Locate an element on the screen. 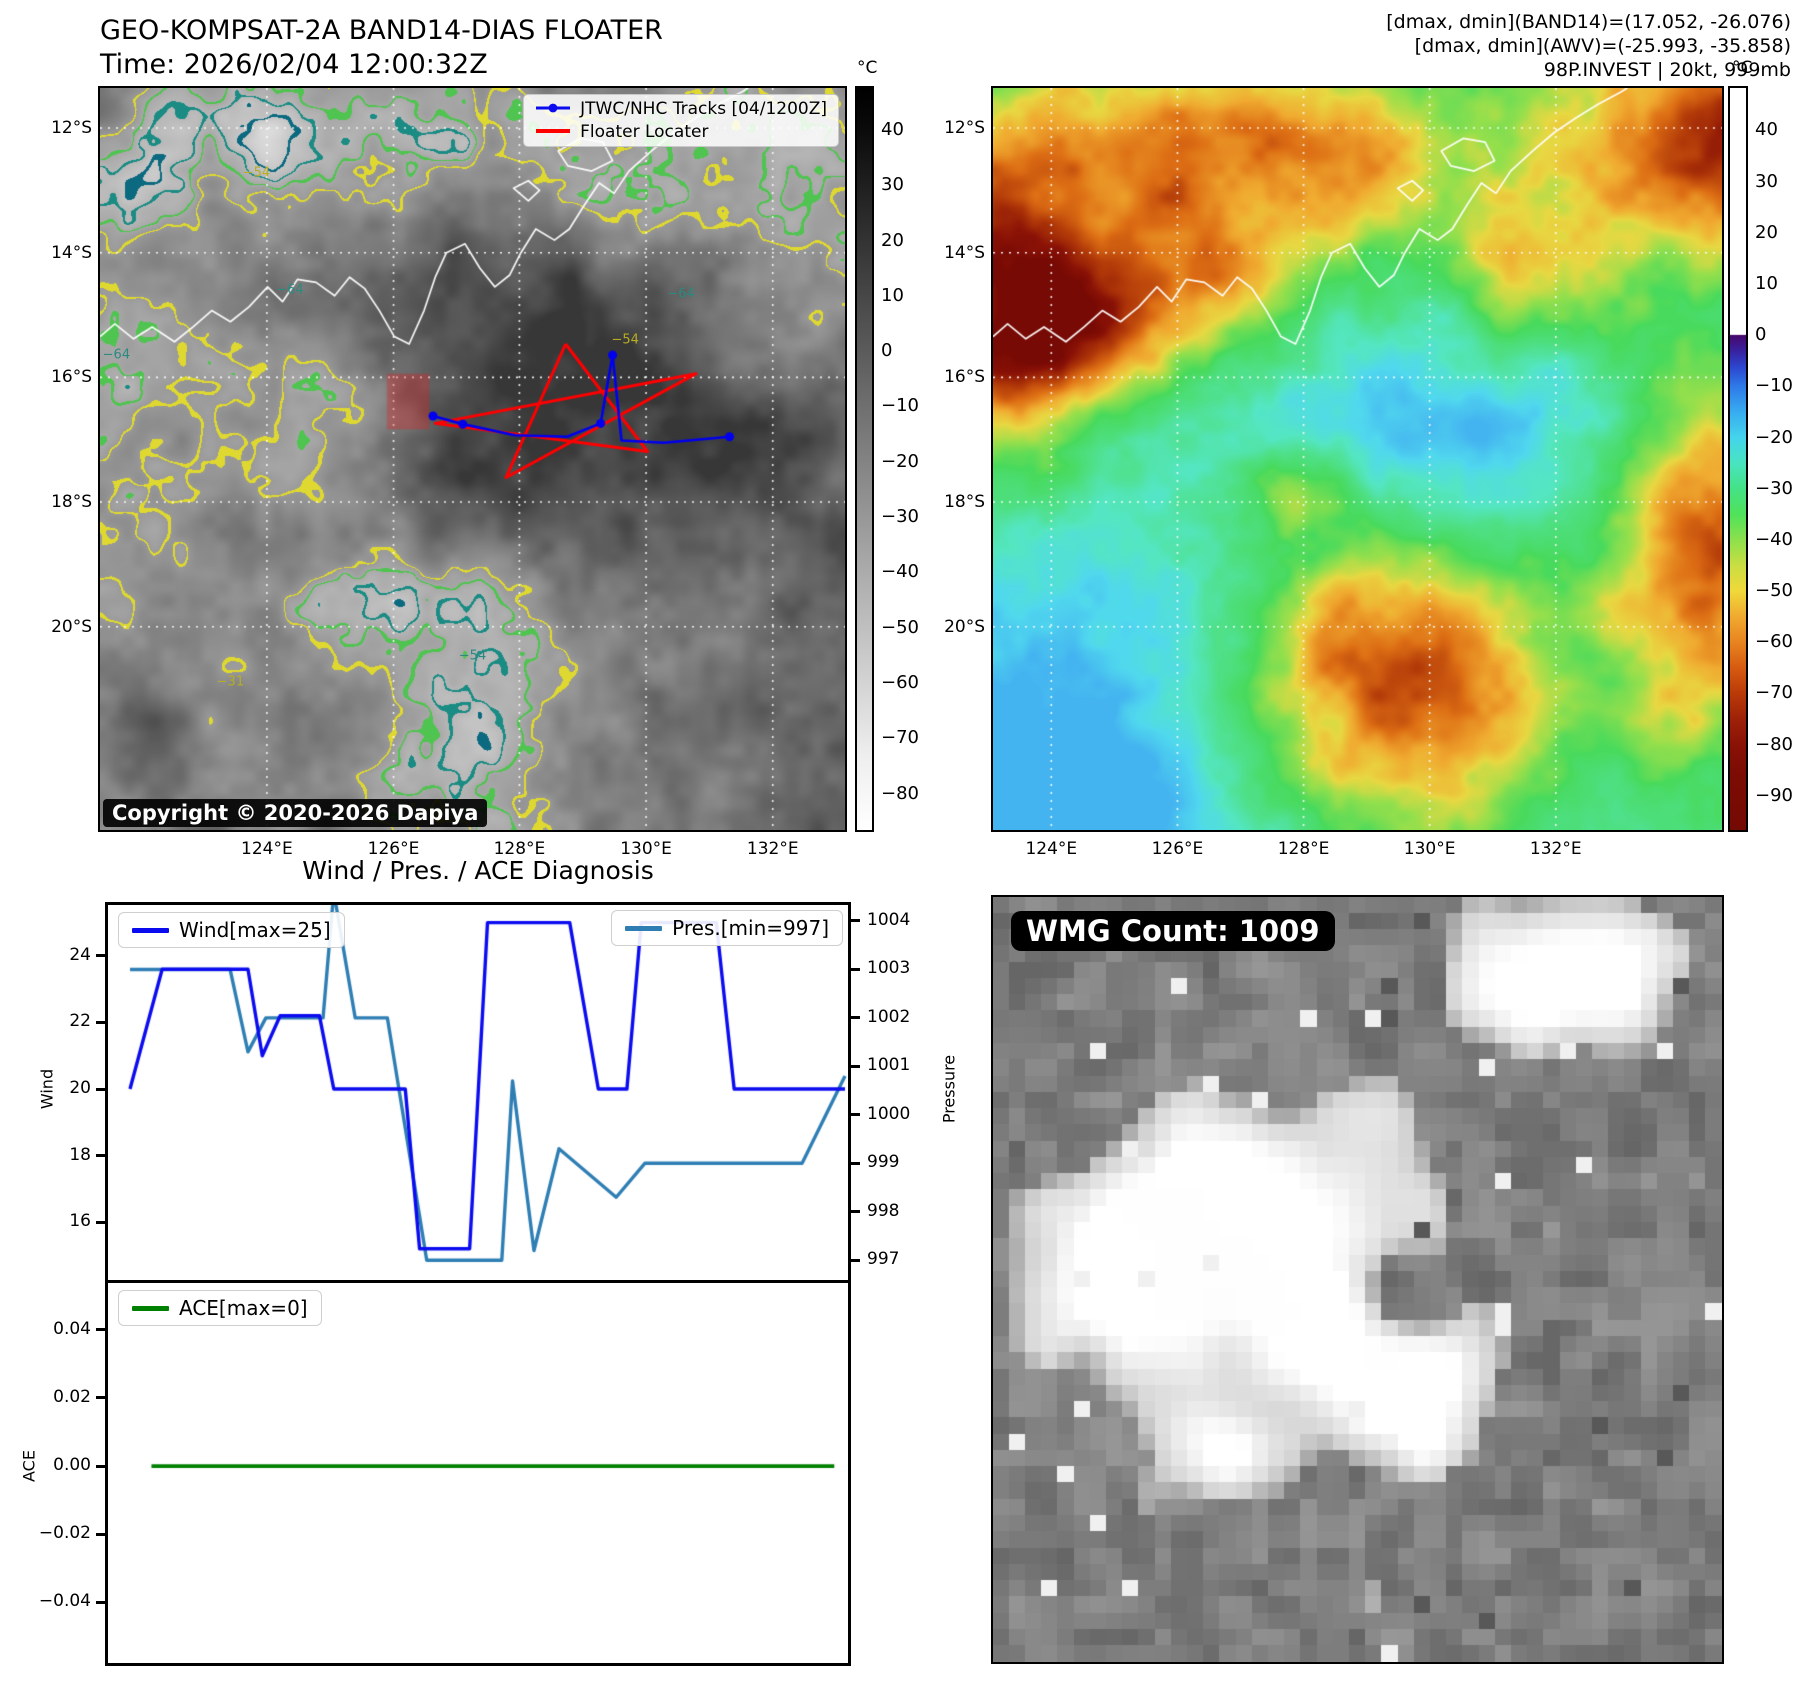  lat-tick-label: 16°S is located at coordinates (964, 377).